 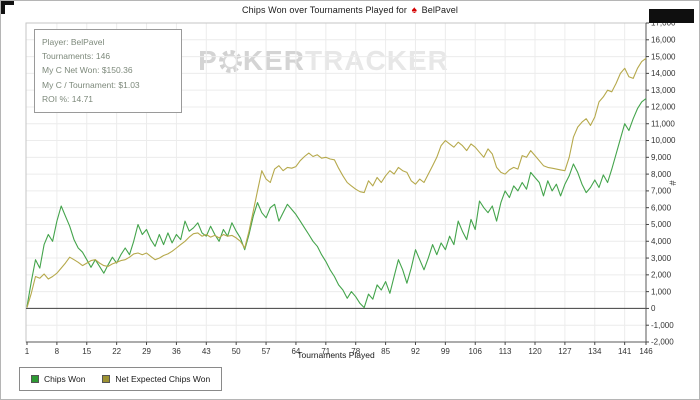 I want to click on x-axis-title: Tournaments Played, so click(x=336, y=355).